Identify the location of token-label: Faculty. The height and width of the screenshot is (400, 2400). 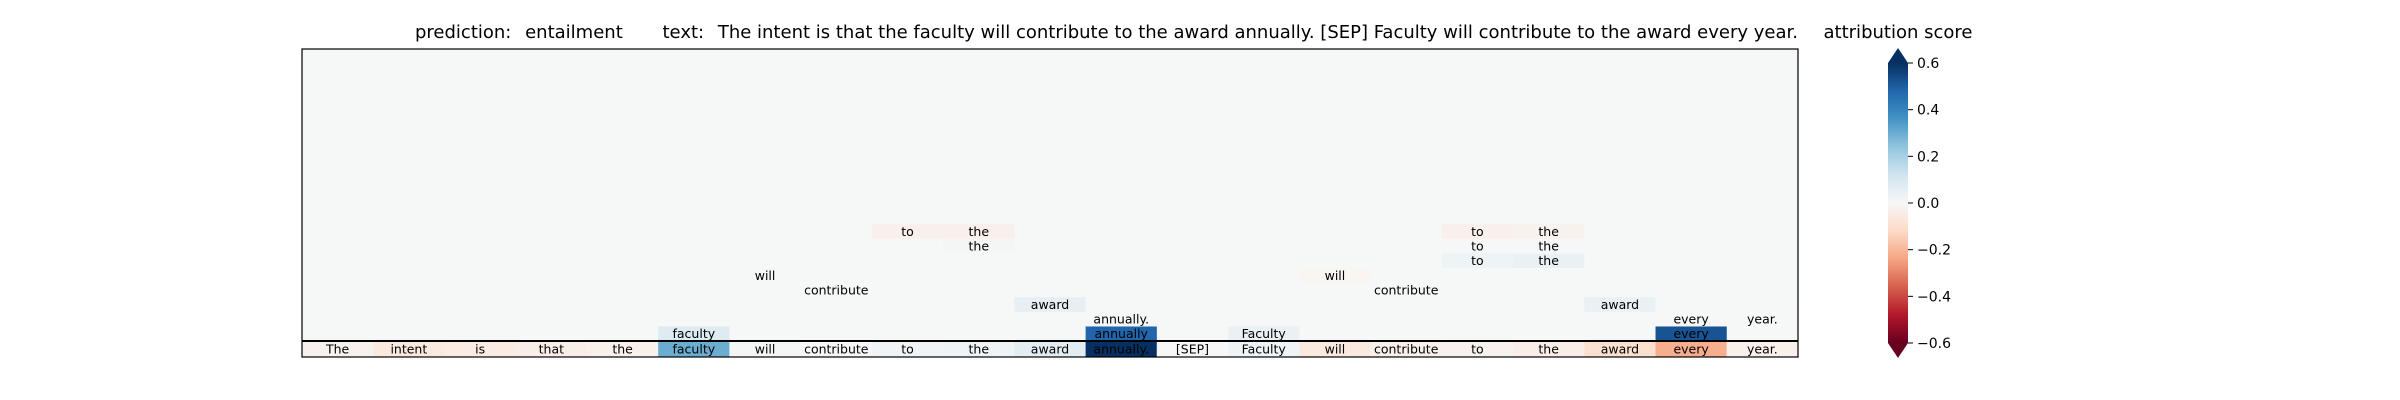
(1264, 349).